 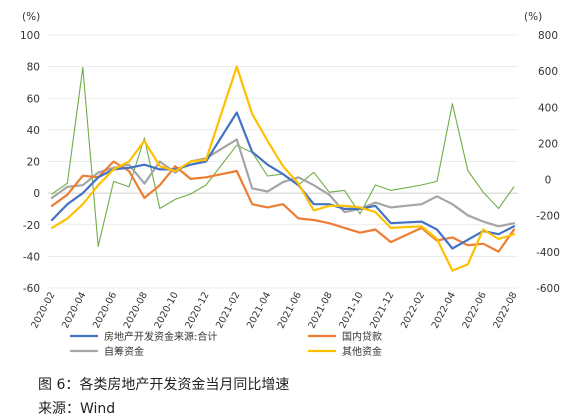 I want to click on right-tick-label: -400, so click(x=548, y=253).